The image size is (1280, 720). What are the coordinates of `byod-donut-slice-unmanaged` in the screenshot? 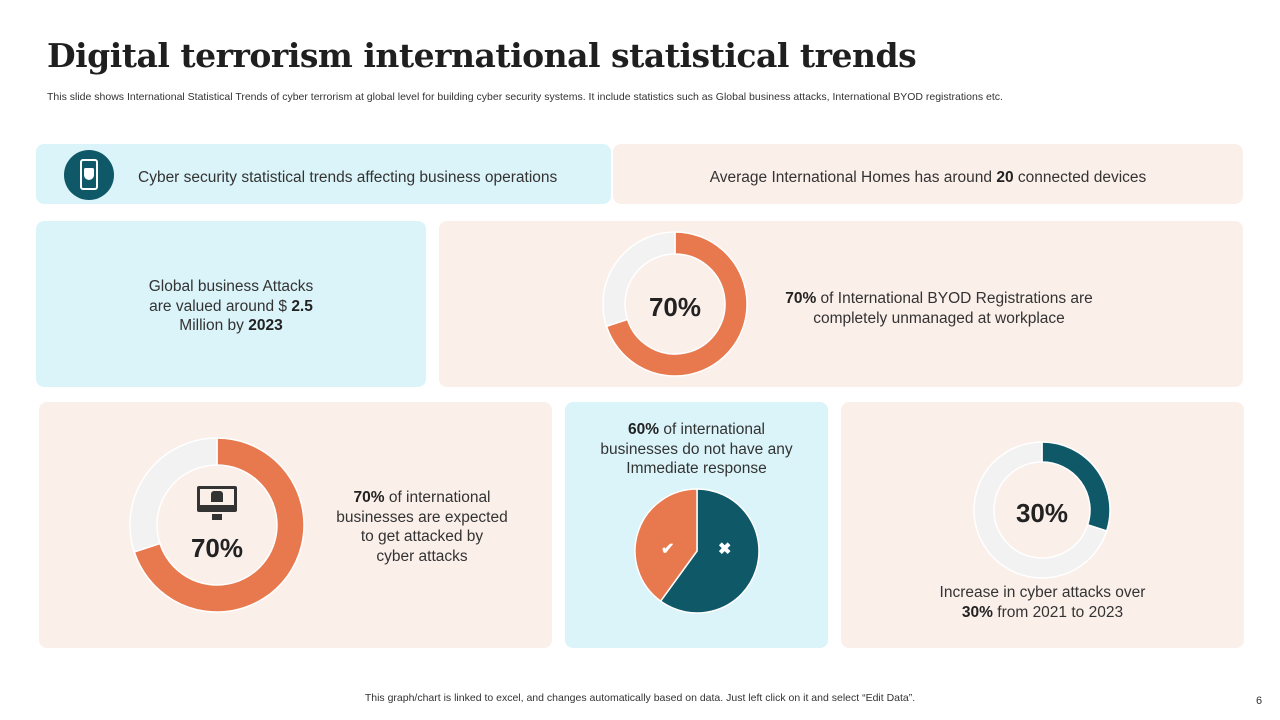 It's located at (676, 304).